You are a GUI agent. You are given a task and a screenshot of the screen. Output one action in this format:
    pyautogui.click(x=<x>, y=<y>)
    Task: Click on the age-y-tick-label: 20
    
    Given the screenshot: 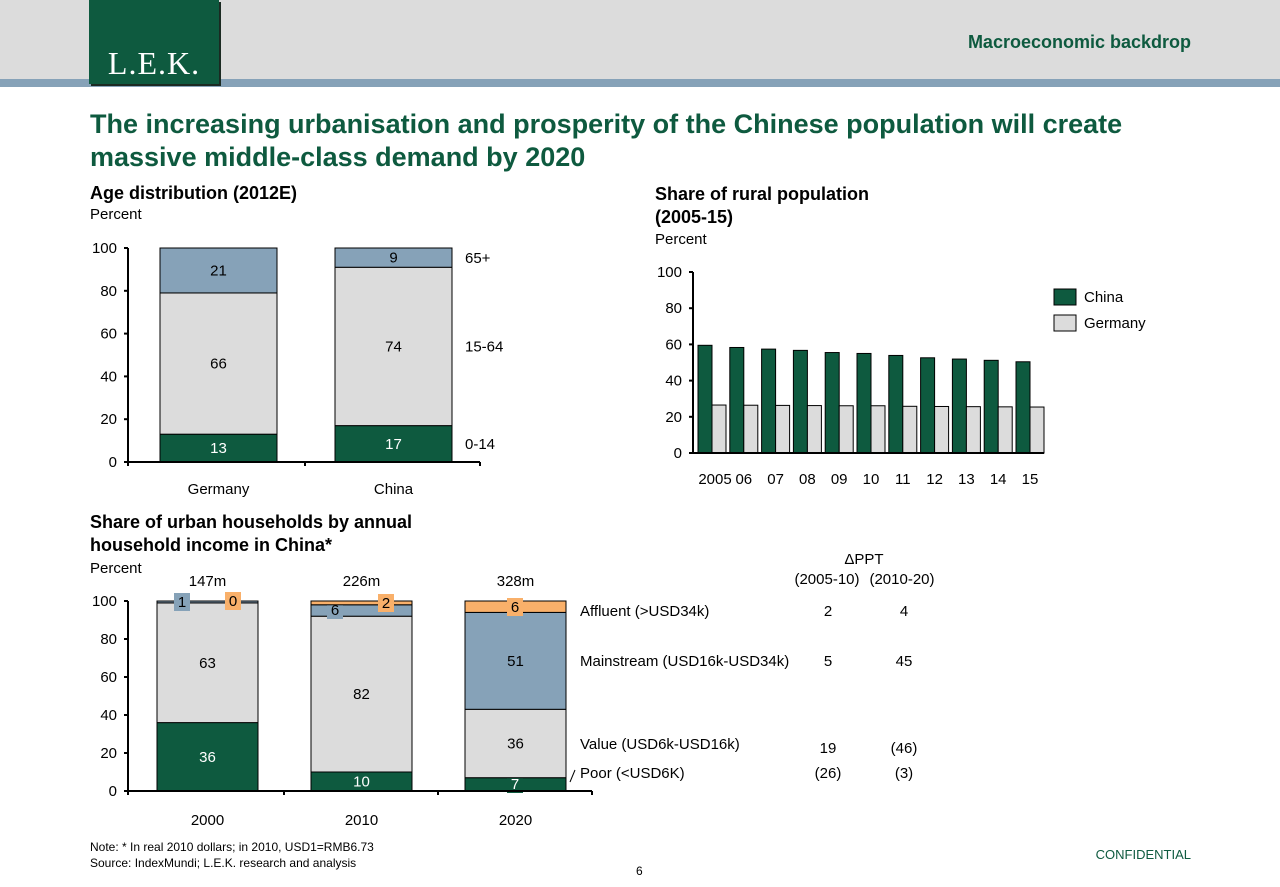 What is the action you would take?
    pyautogui.click(x=108, y=419)
    